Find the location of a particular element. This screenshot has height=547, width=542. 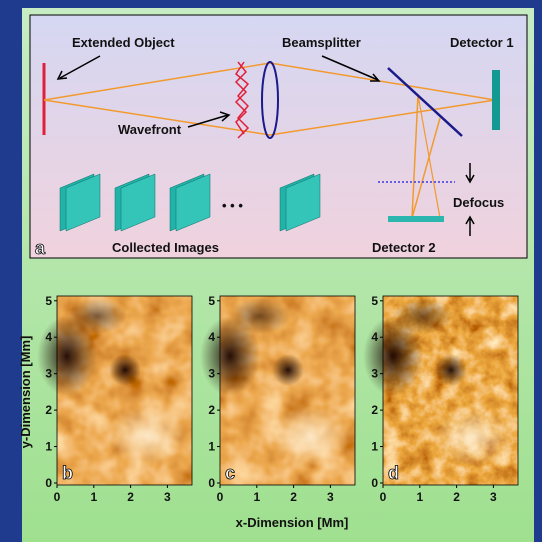

label: Beamsplitter is located at coordinates (321, 42).